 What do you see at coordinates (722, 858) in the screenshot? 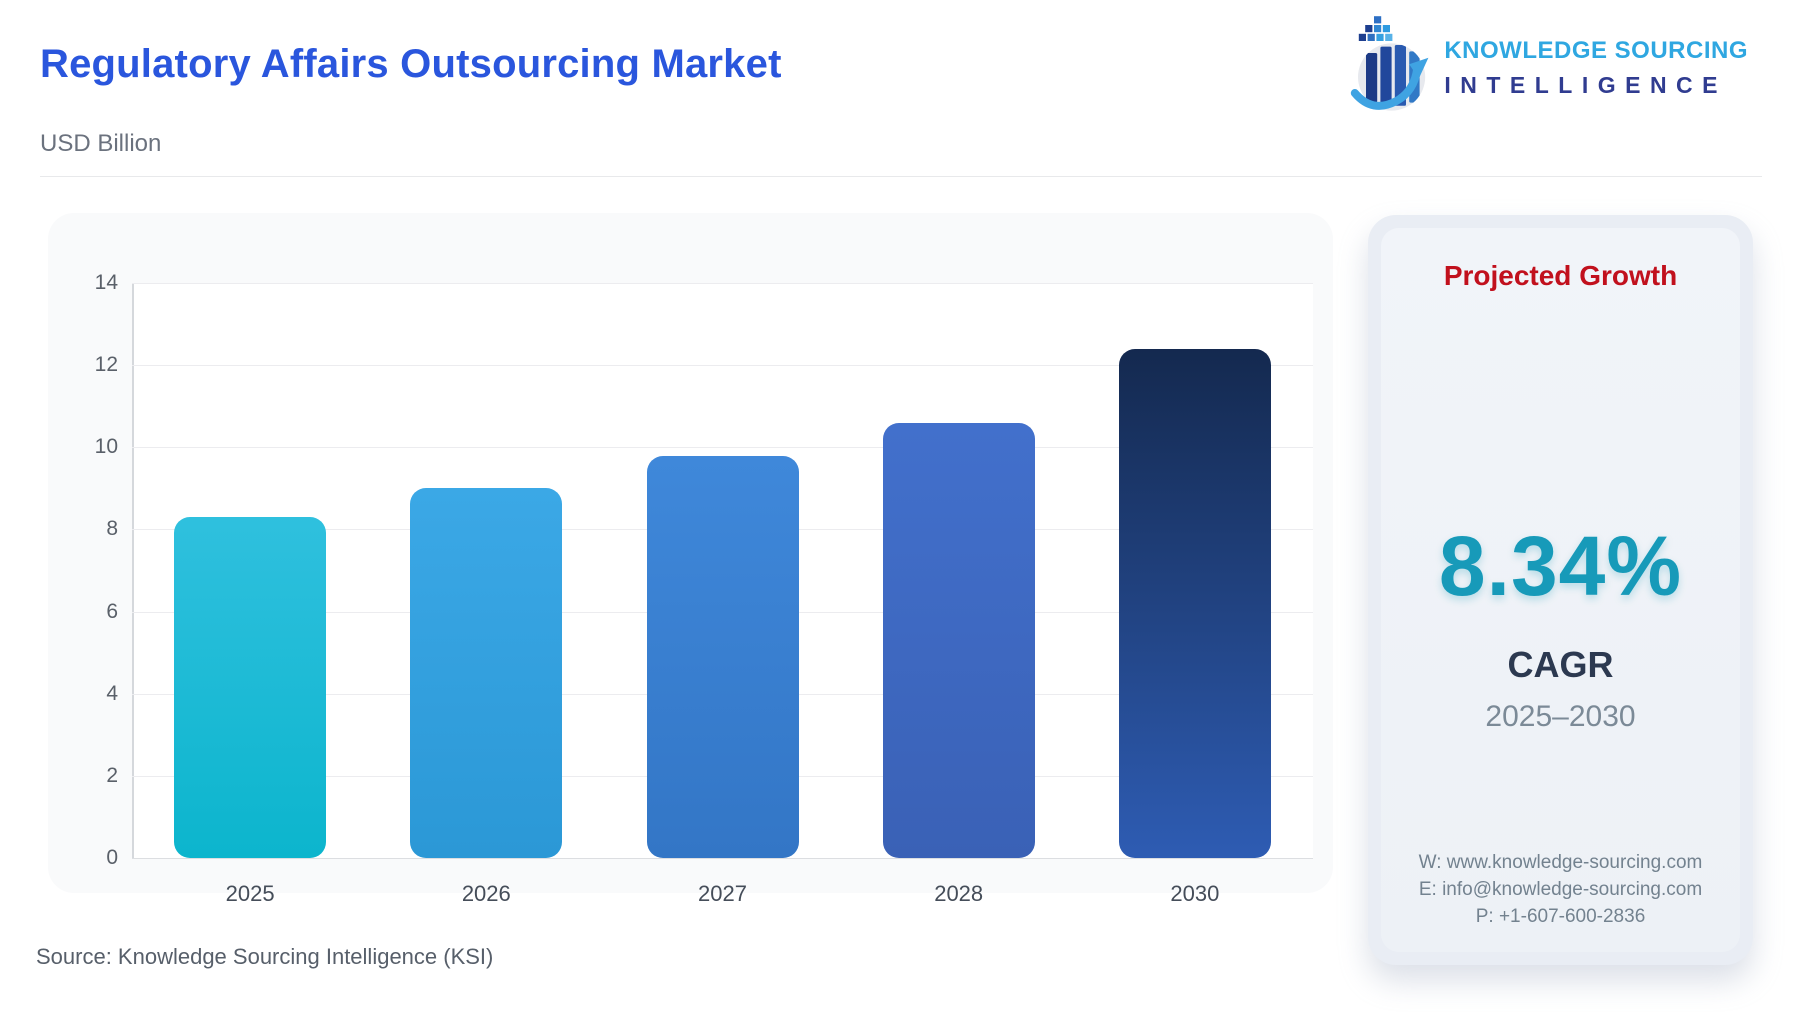
I see `x-axis-line` at bounding box center [722, 858].